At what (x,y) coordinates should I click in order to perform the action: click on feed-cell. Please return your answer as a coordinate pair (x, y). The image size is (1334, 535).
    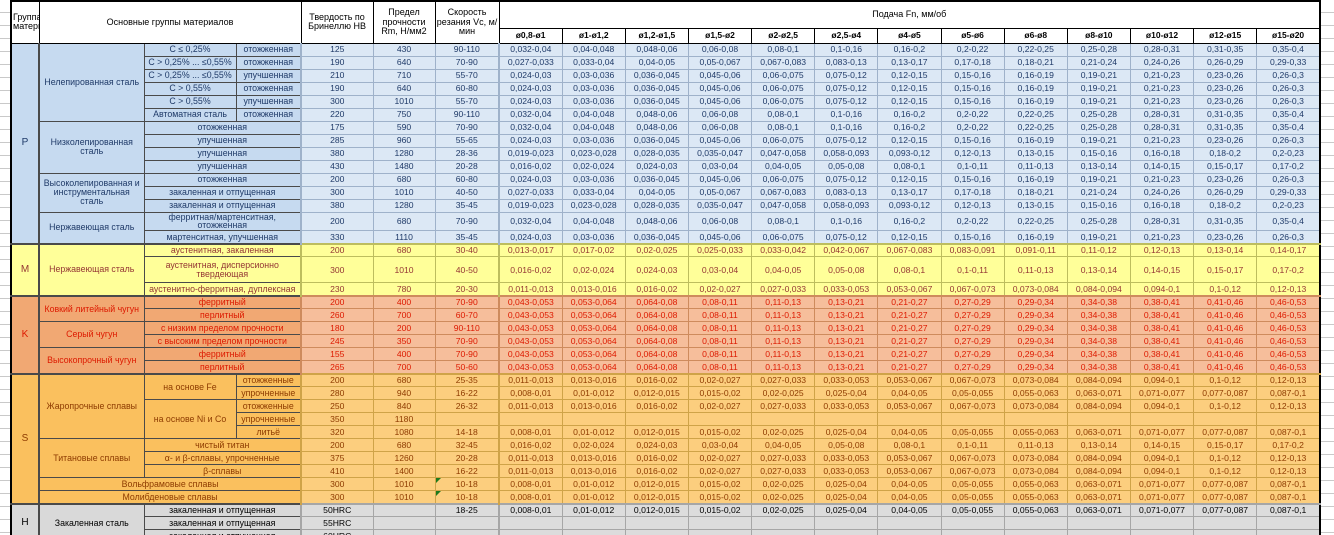
    Looking at the image, I should click on (1035, 532).